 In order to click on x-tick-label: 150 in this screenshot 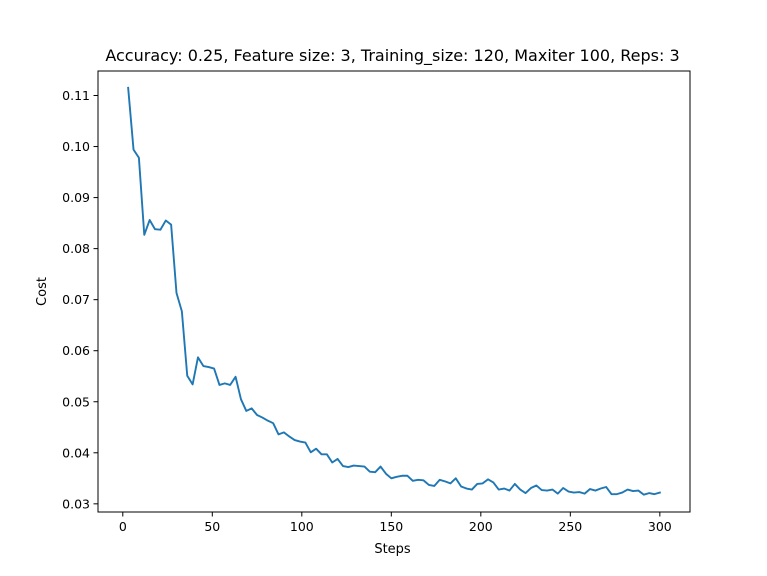, I will do `click(391, 526)`.